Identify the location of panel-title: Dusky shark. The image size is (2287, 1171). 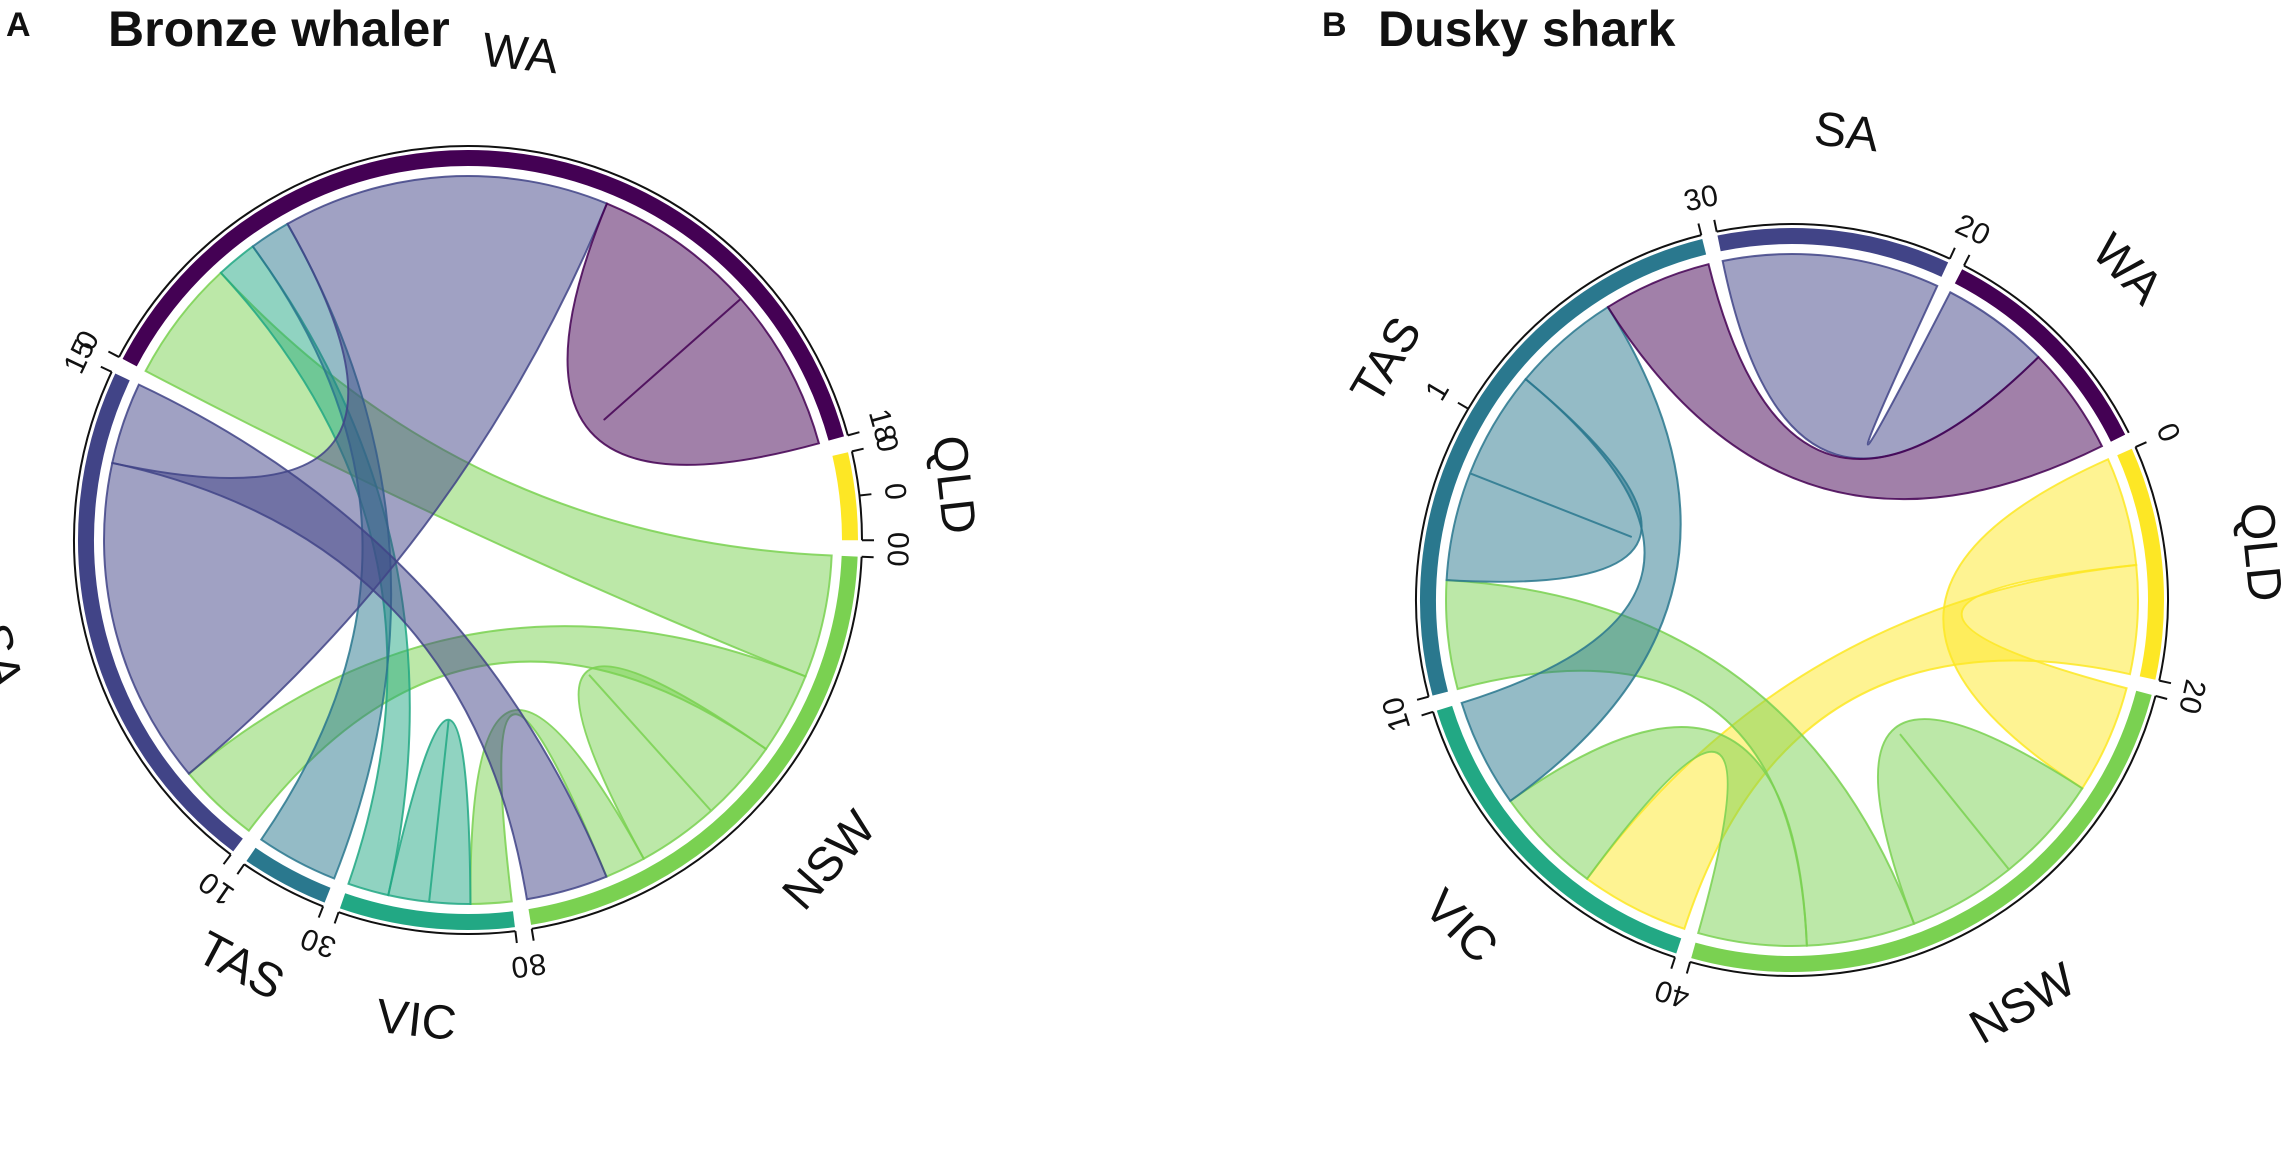
(1527, 29).